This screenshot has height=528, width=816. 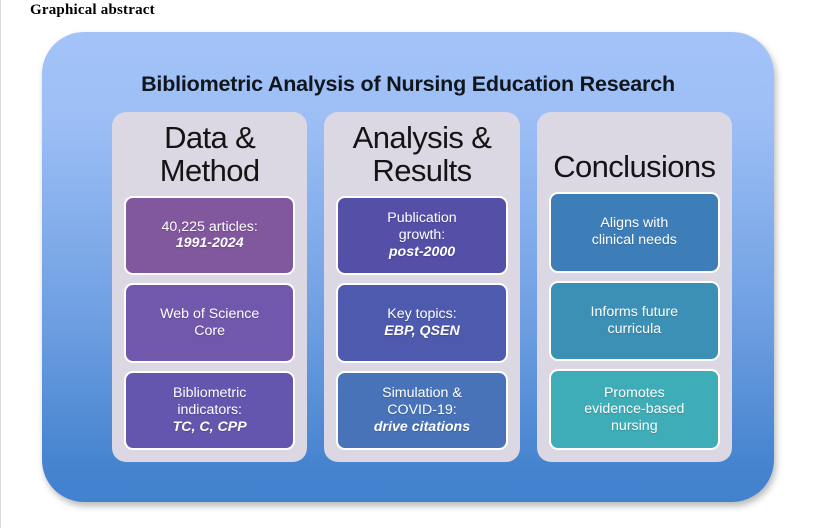 What do you see at coordinates (422, 393) in the screenshot?
I see `fact-card-line: Simulation &` at bounding box center [422, 393].